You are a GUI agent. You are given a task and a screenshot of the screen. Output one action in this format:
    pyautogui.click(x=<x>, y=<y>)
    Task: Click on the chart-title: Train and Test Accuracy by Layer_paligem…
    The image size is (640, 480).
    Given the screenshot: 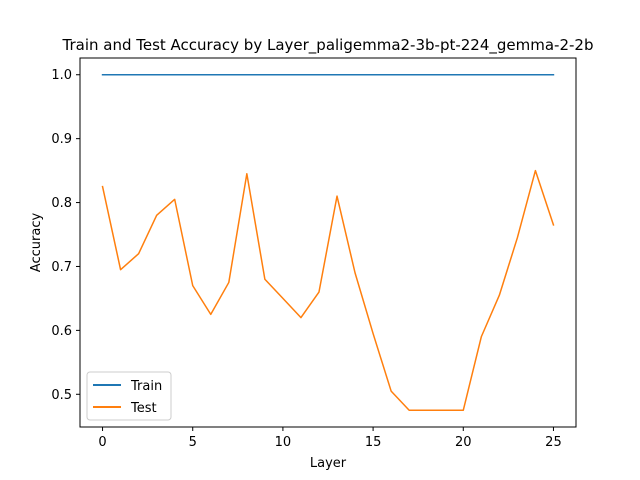 What is the action you would take?
    pyautogui.click(x=328, y=45)
    